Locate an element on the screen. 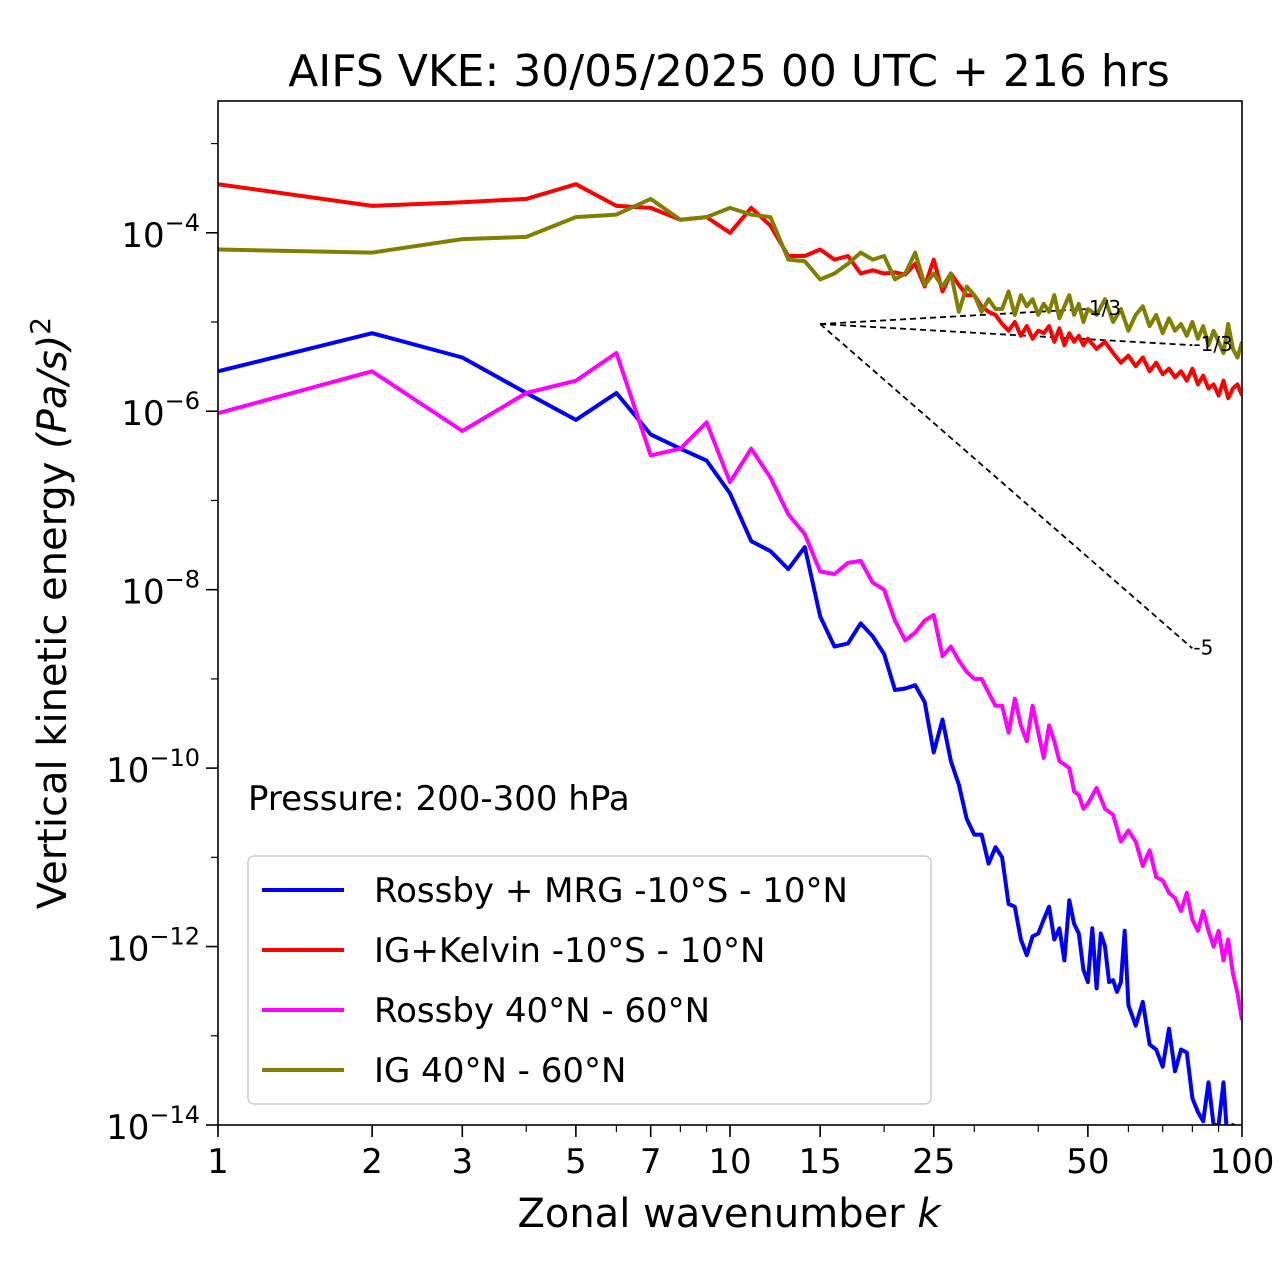 The height and width of the screenshot is (1288, 1280). legend-label: IG 40°N - 60°N is located at coordinates (500, 1071).